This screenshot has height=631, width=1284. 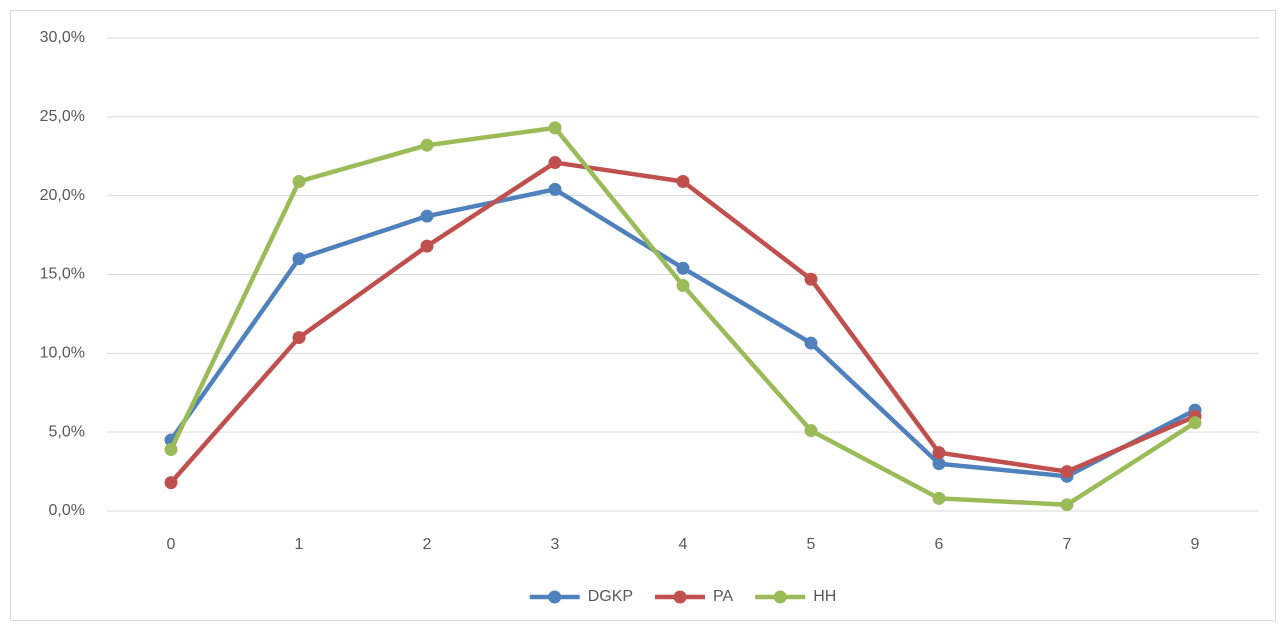 What do you see at coordinates (811, 544) in the screenshot?
I see `x-tick-label: 5` at bounding box center [811, 544].